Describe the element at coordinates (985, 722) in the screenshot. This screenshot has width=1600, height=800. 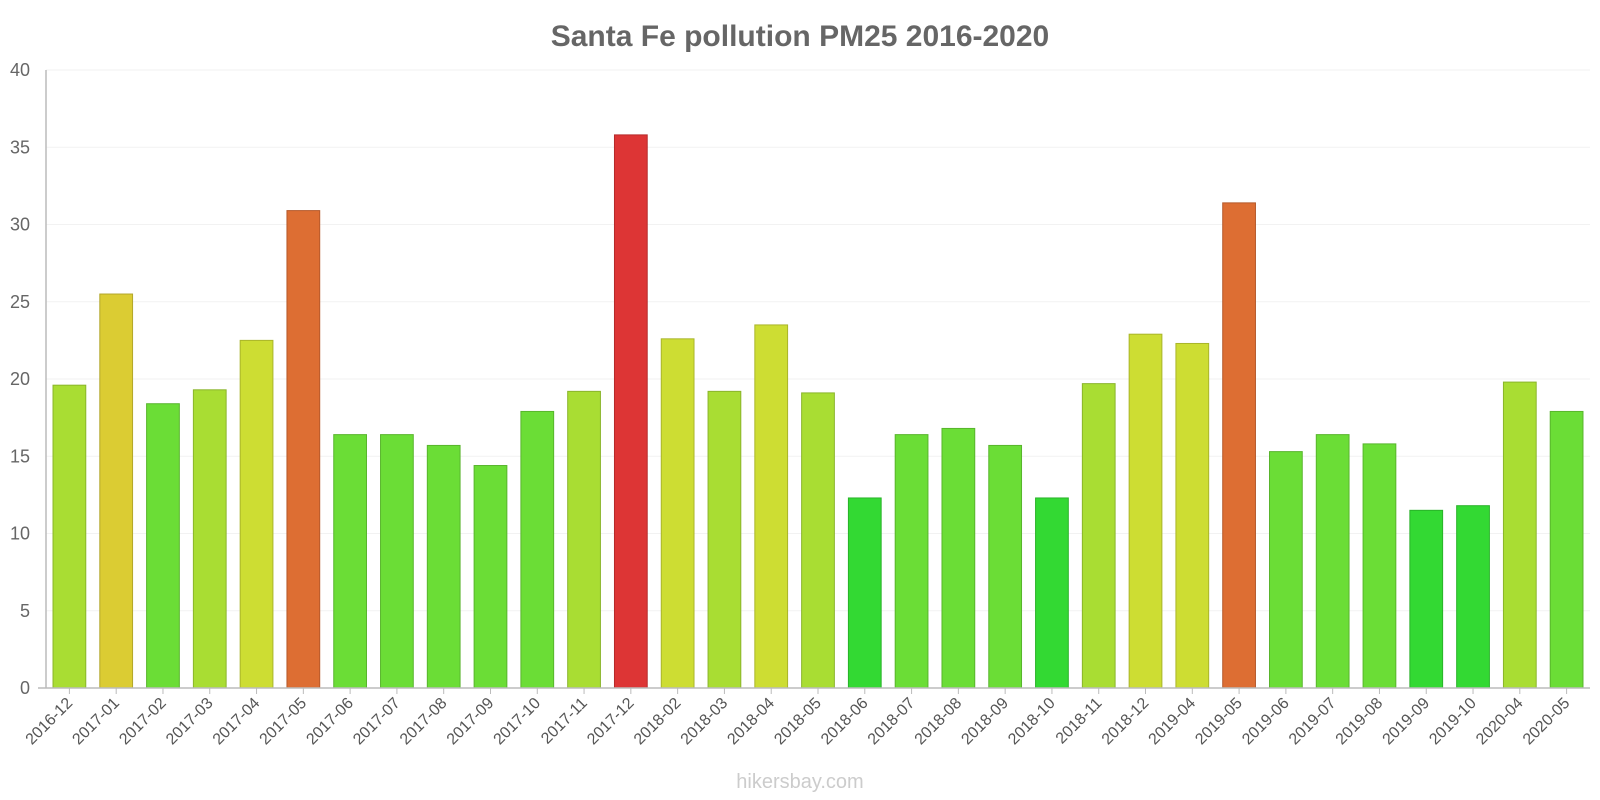
I see `x-tick-label: 2018-09` at that location.